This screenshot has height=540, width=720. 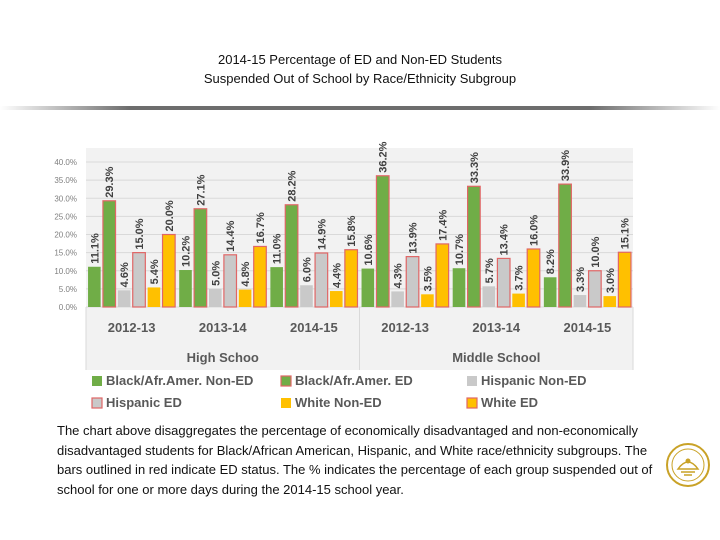 I want to click on data-label: 16.7%, so click(x=261, y=227).